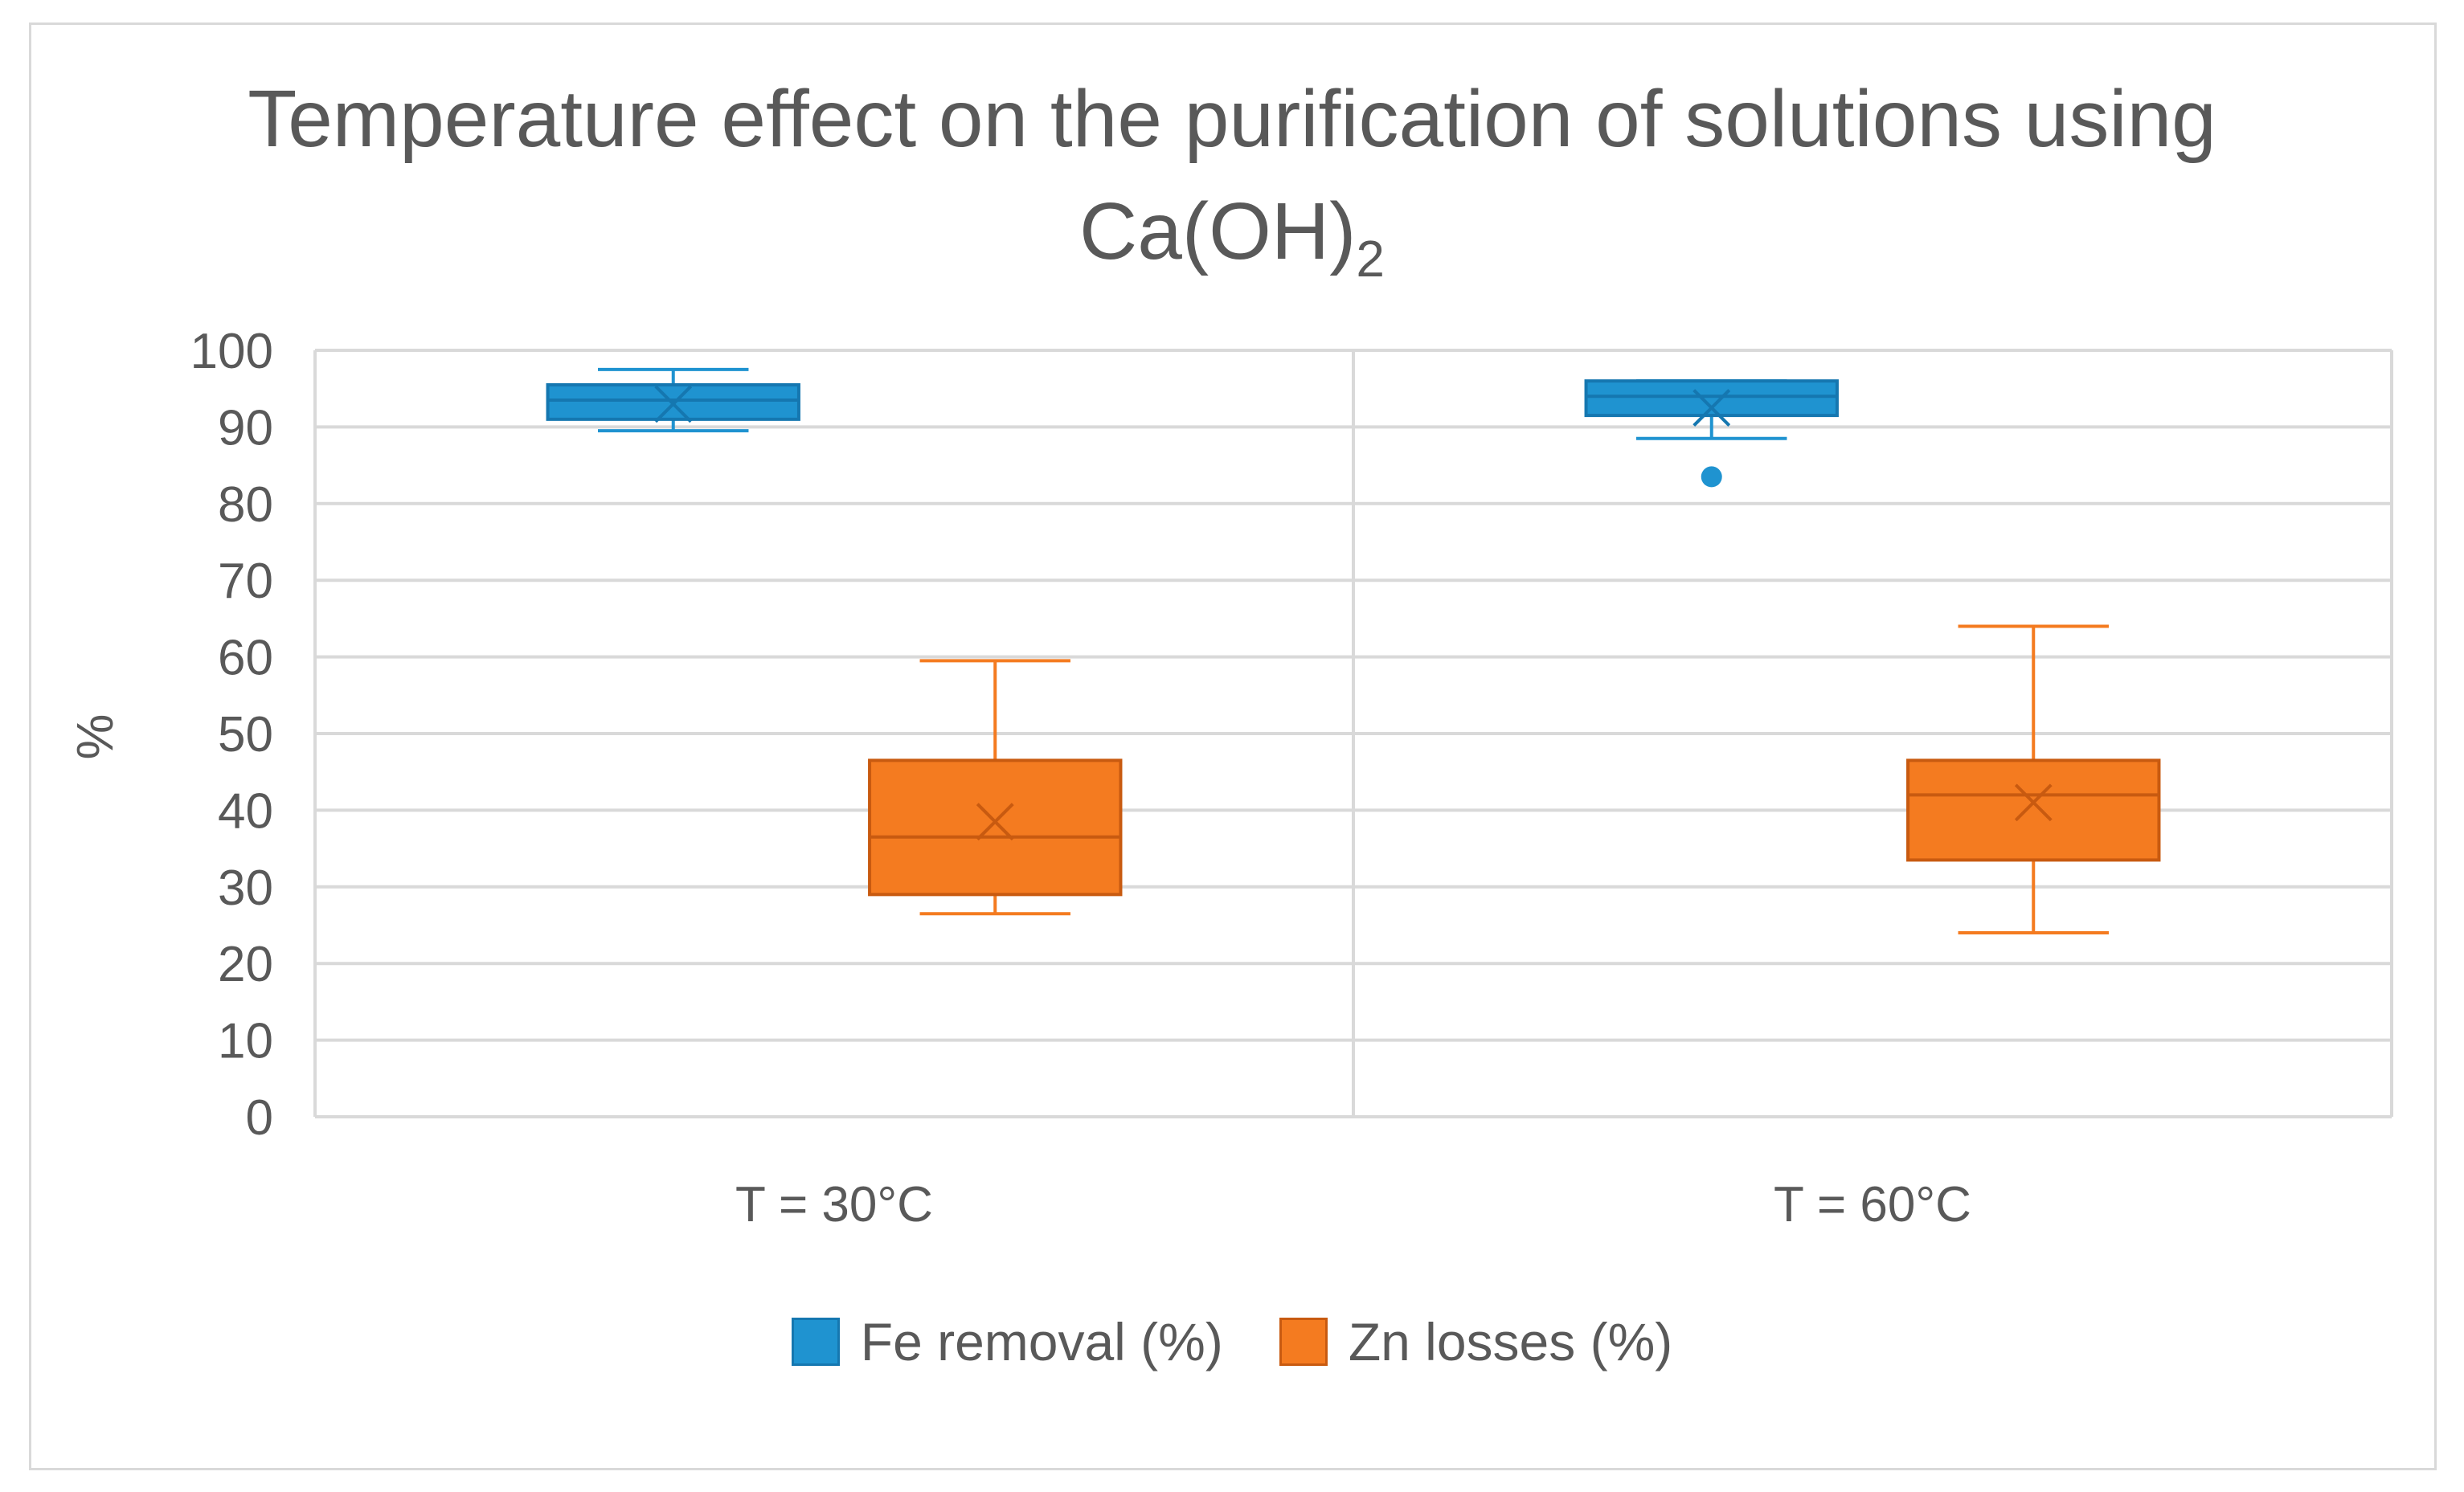 The width and height of the screenshot is (2464, 1492). Describe the element at coordinates (245, 734) in the screenshot. I see `y-tick-label: 50` at that location.